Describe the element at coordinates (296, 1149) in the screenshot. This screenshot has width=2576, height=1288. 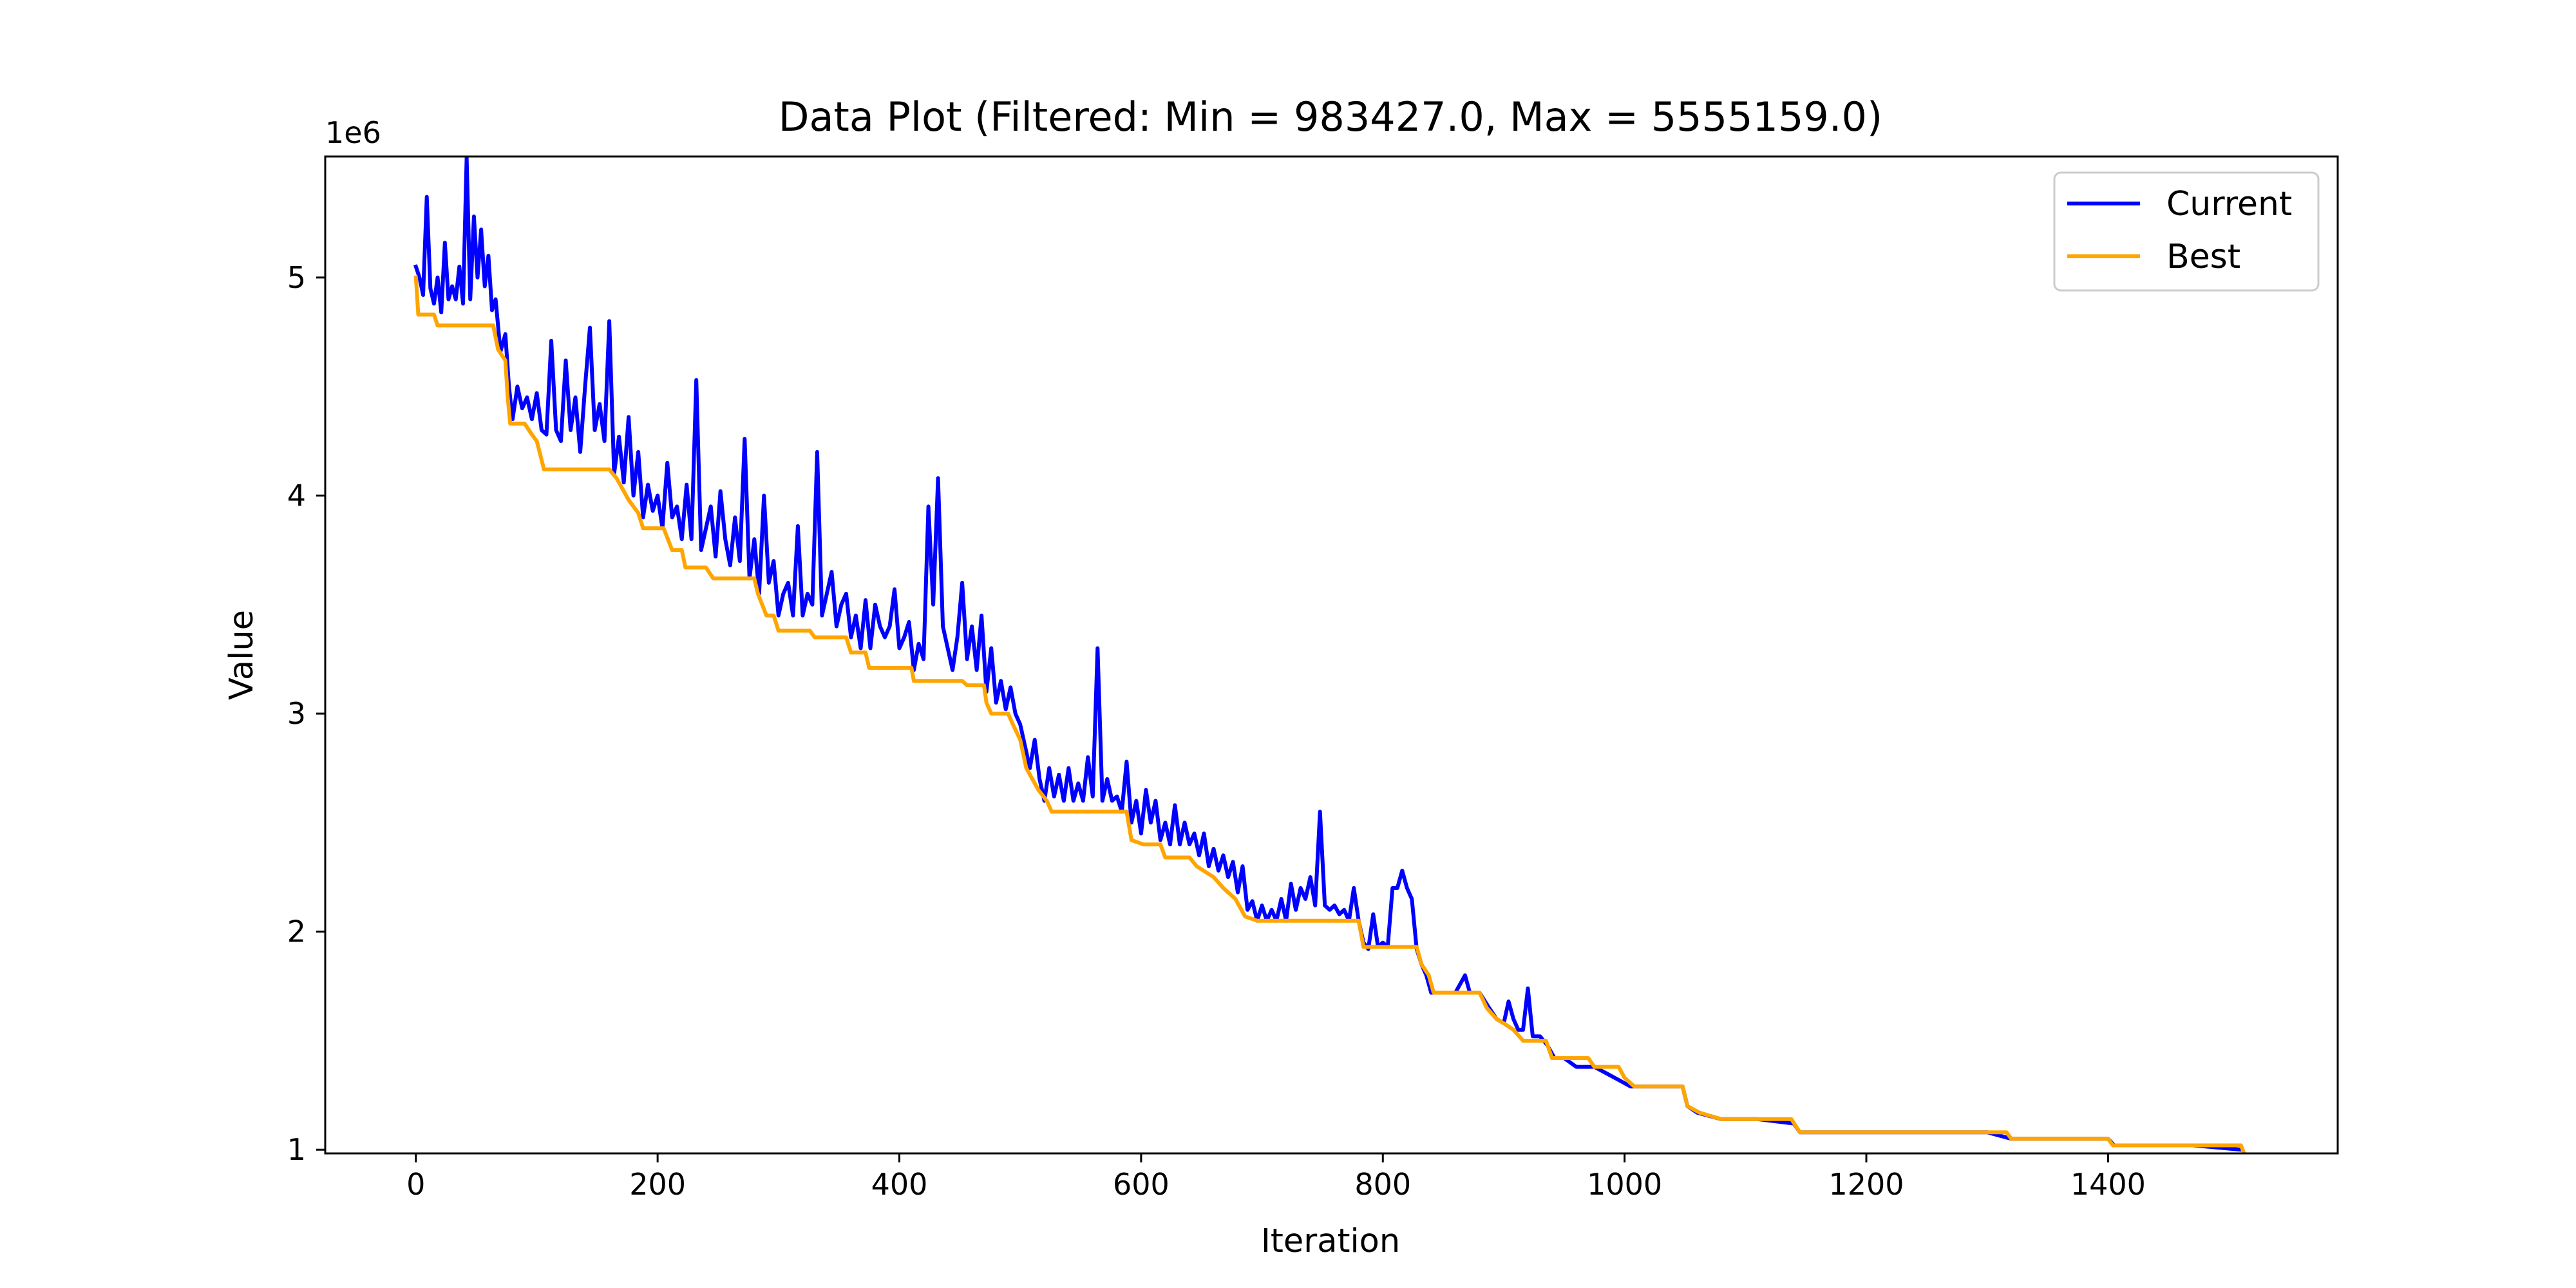
I see `y-tick-label: 1` at that location.